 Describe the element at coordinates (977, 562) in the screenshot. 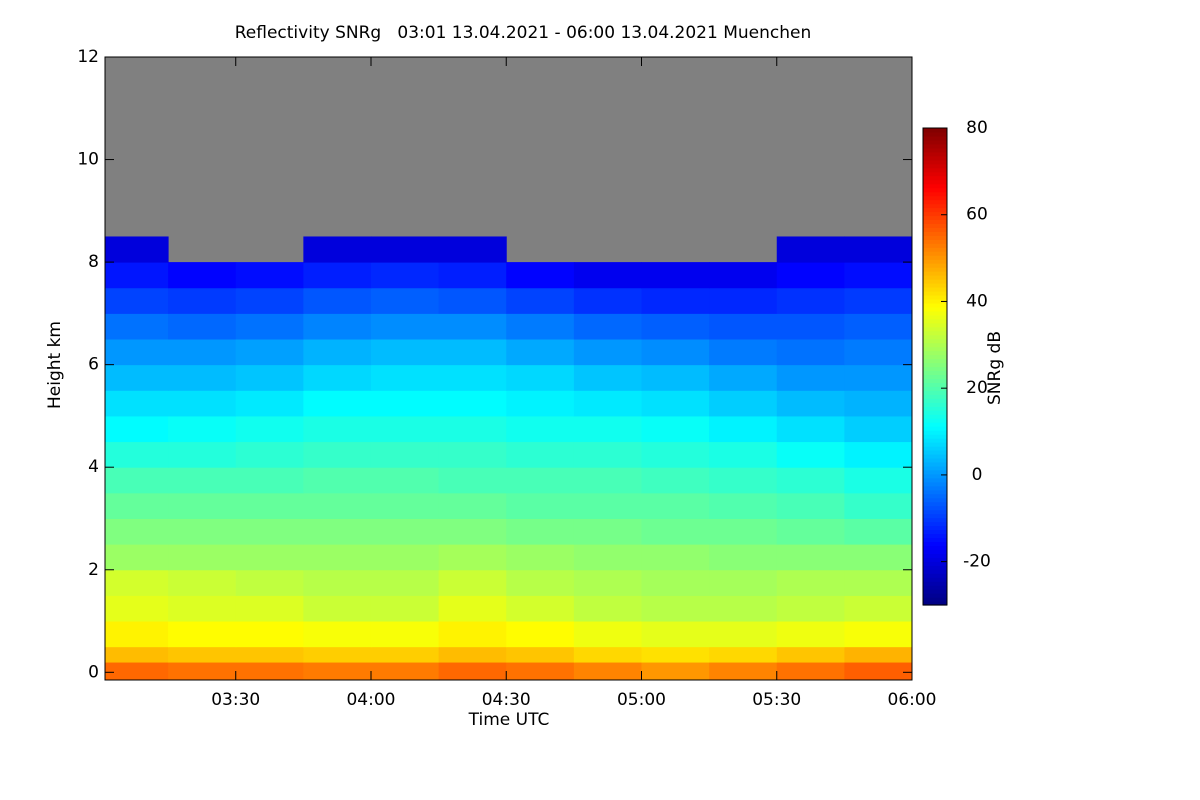

I see `colorbar-tick-label: -20` at that location.